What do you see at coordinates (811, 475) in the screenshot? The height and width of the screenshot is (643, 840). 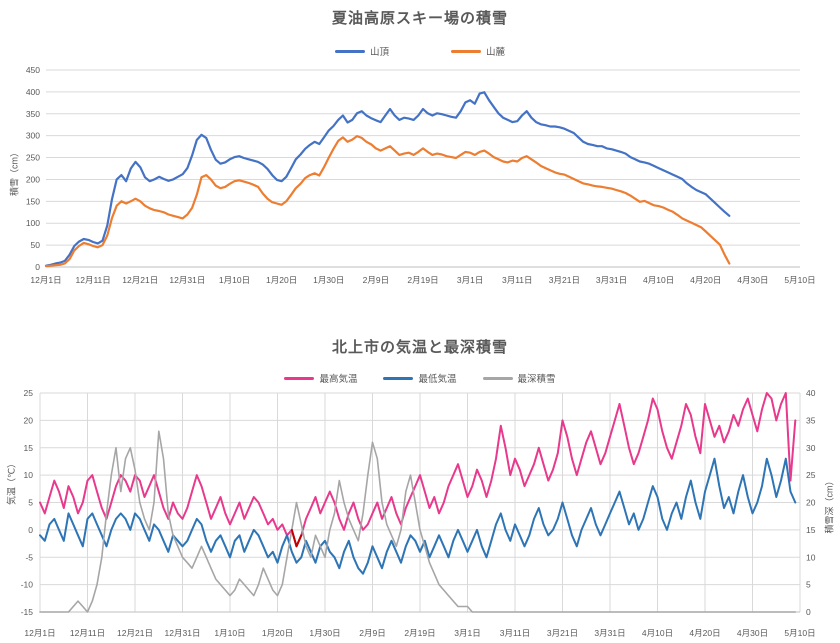 I see `y-axis-right-tick-label: 25` at bounding box center [811, 475].